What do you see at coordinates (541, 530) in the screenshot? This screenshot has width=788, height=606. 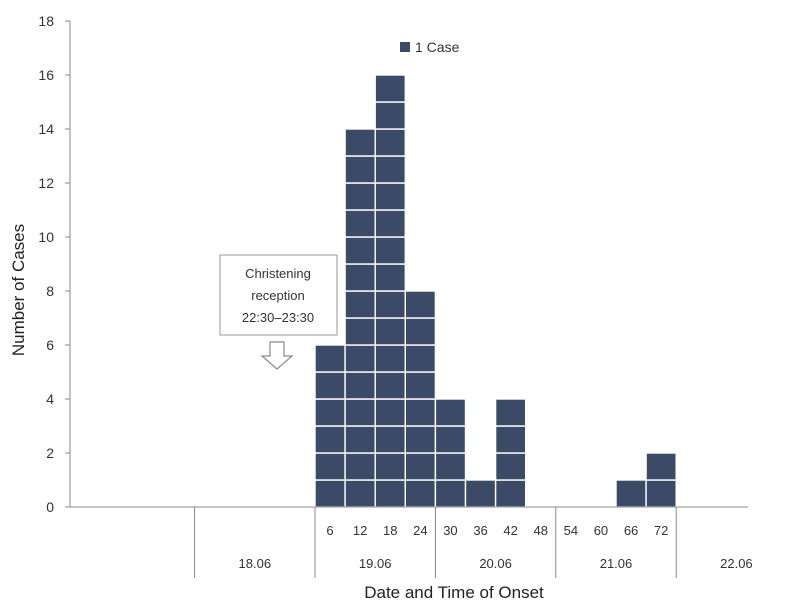 I see `x-tick-label: 48` at bounding box center [541, 530].